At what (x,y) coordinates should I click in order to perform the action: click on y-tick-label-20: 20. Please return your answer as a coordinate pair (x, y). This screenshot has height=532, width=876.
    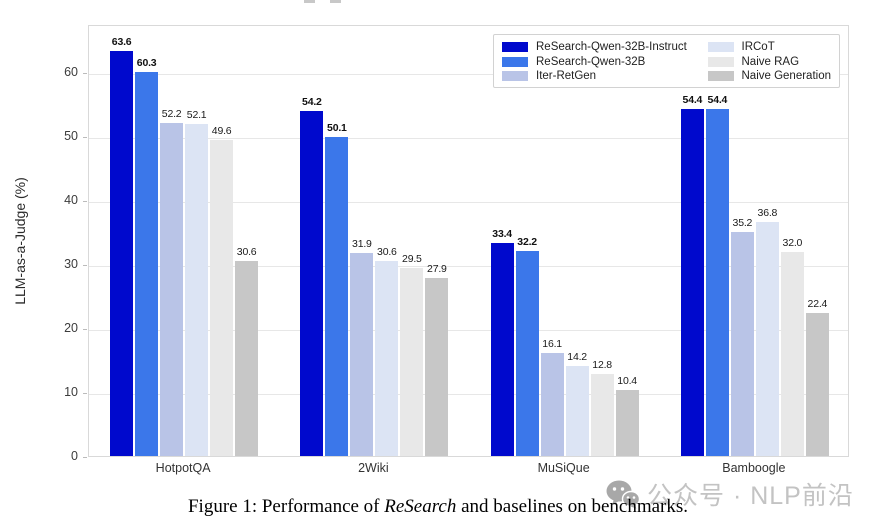
    Looking at the image, I should click on (71, 328).